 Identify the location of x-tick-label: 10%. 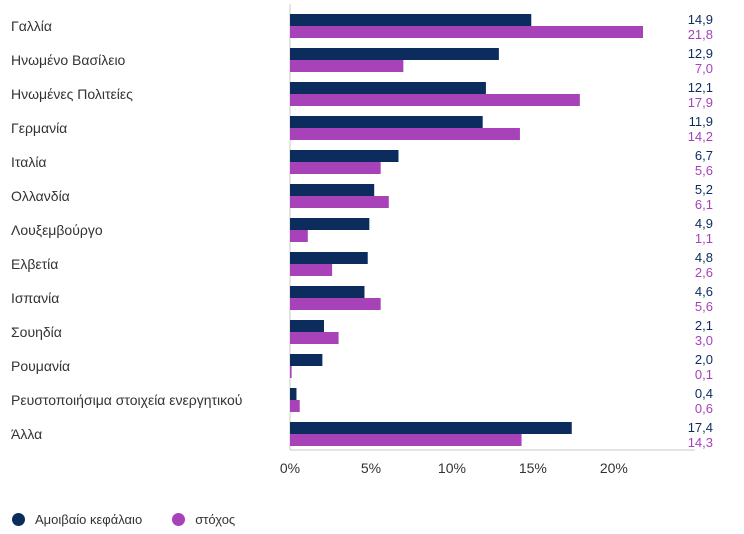
(452, 468).